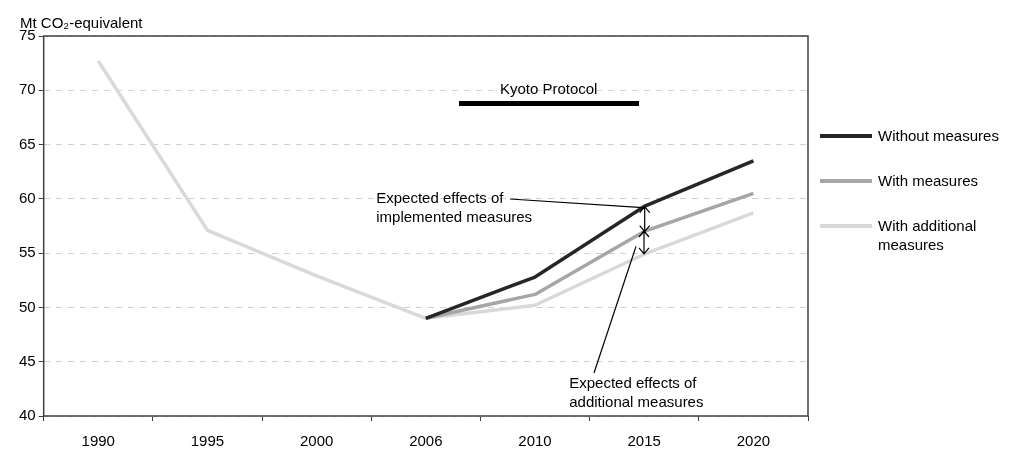 The height and width of the screenshot is (475, 1022). What do you see at coordinates (27, 197) in the screenshot?
I see `y-tick-label: 60` at bounding box center [27, 197].